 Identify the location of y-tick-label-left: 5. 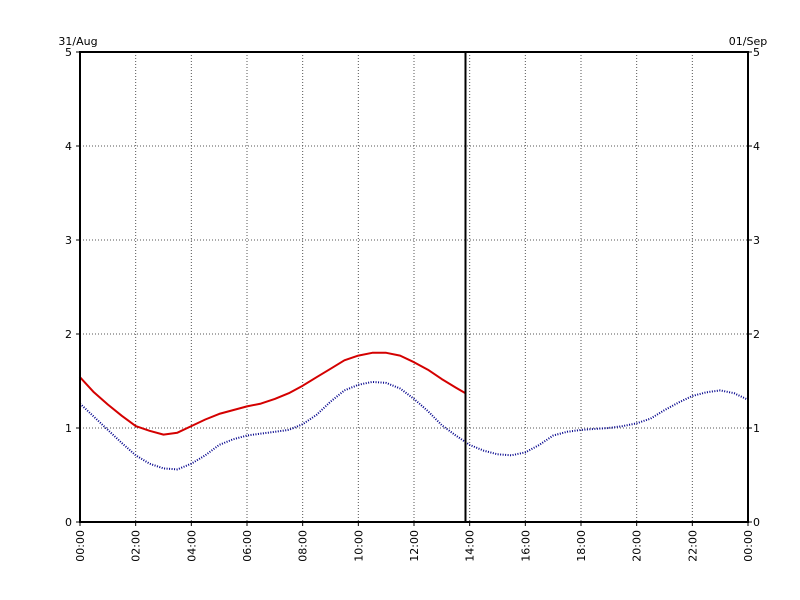
(68, 52).